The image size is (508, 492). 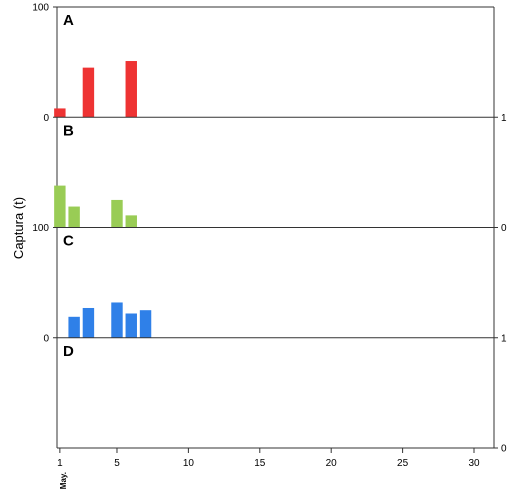 I want to click on x-axis: 1 5 10 15 20 25 30, so click(x=268, y=458).